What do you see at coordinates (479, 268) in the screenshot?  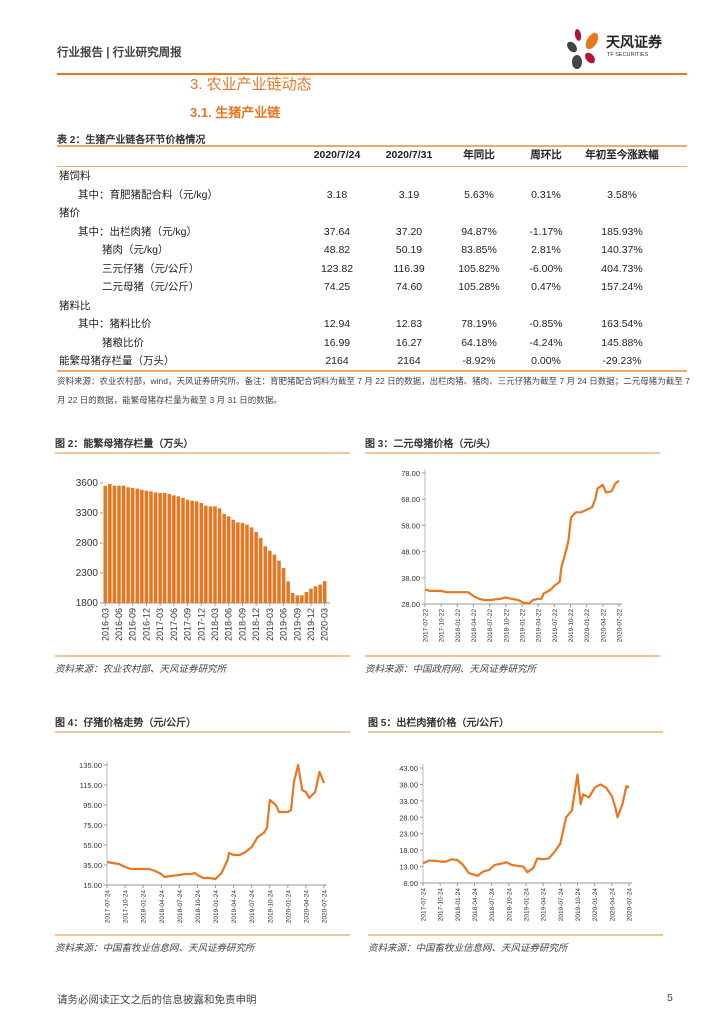 I see `table-cell: 105.82%` at bounding box center [479, 268].